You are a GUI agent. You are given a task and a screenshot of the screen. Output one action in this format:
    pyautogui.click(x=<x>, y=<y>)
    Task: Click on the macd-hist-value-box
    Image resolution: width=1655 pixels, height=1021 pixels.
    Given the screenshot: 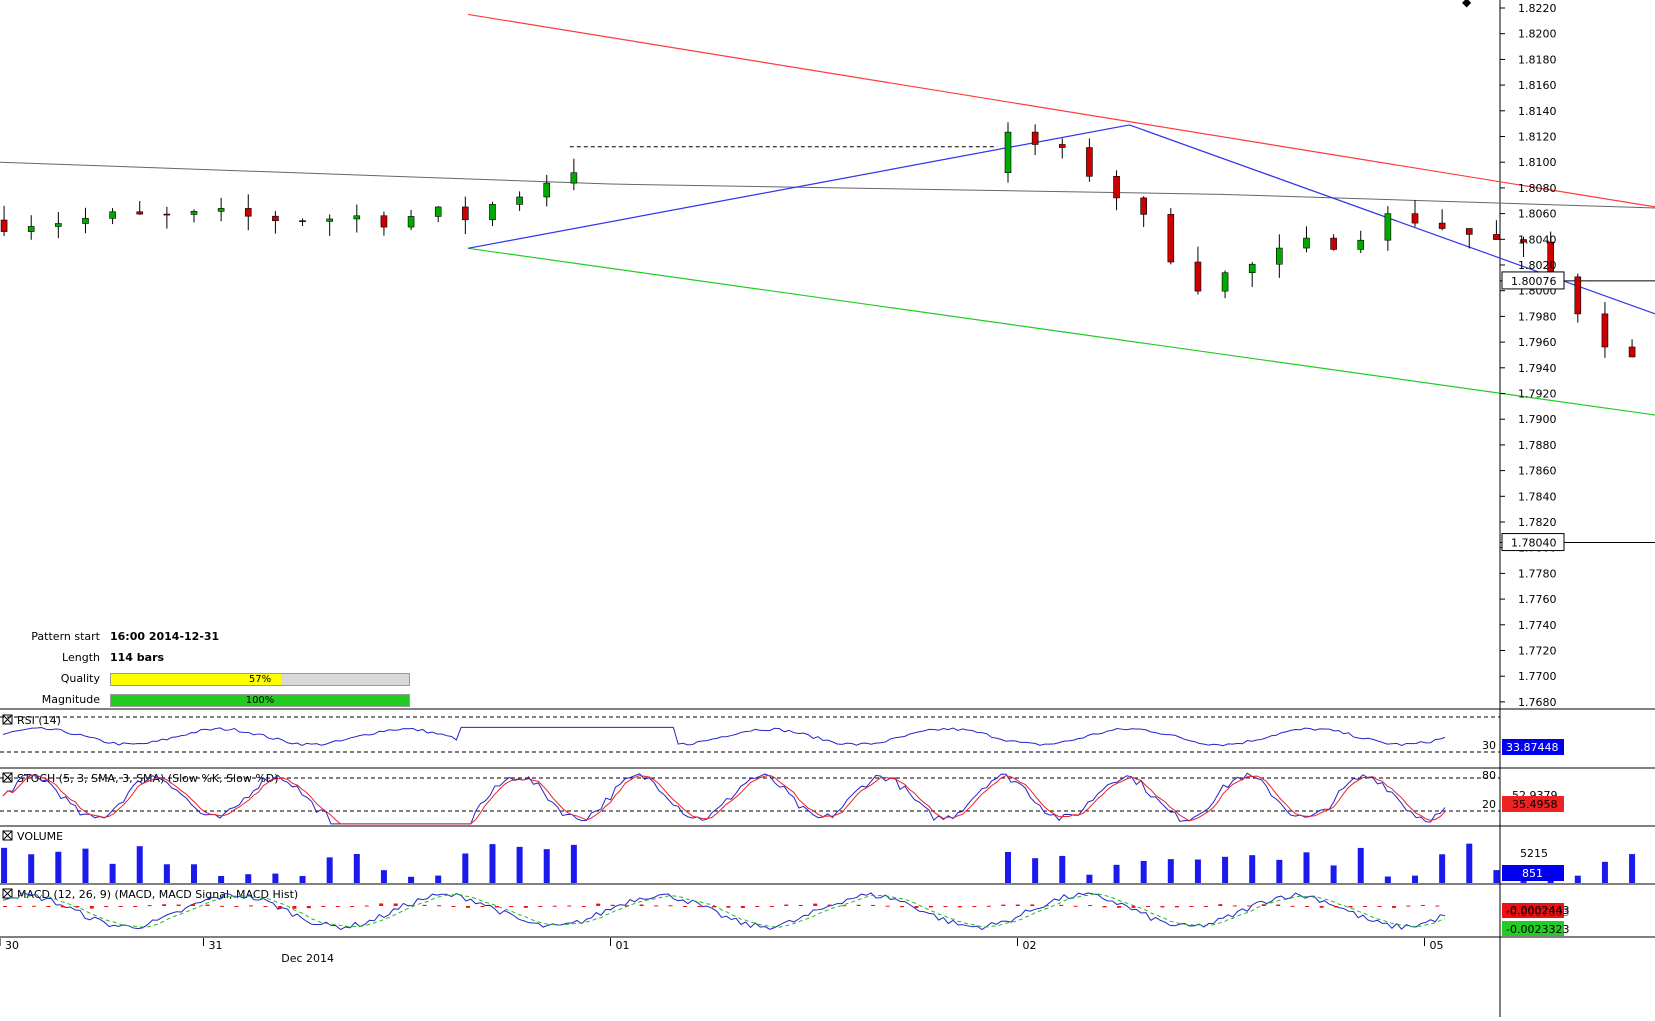 What is the action you would take?
    pyautogui.click(x=1533, y=910)
    